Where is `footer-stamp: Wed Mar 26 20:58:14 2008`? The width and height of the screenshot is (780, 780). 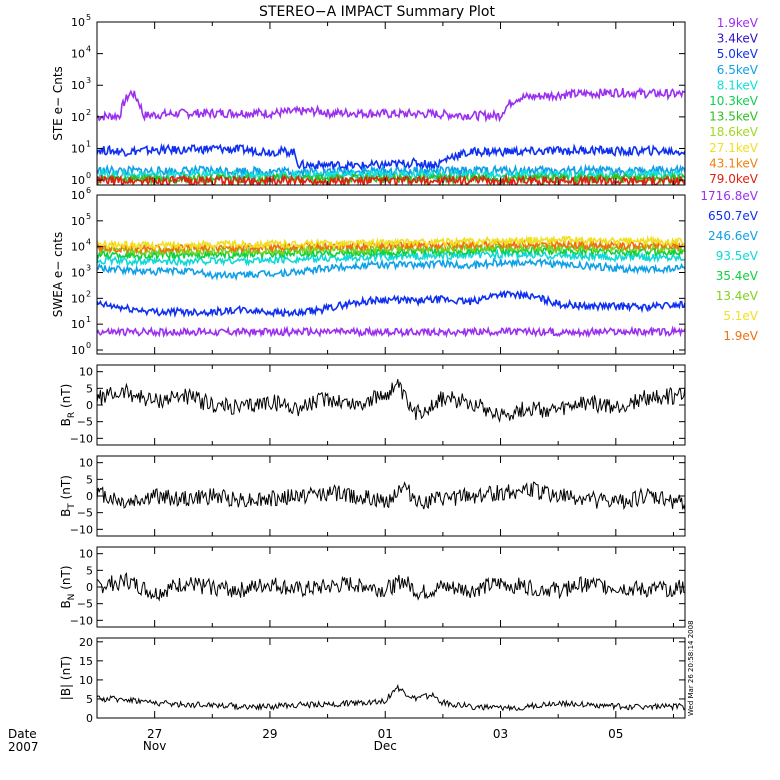
footer-stamp: Wed Mar 26 20:58:14 2008 is located at coordinates (691, 668).